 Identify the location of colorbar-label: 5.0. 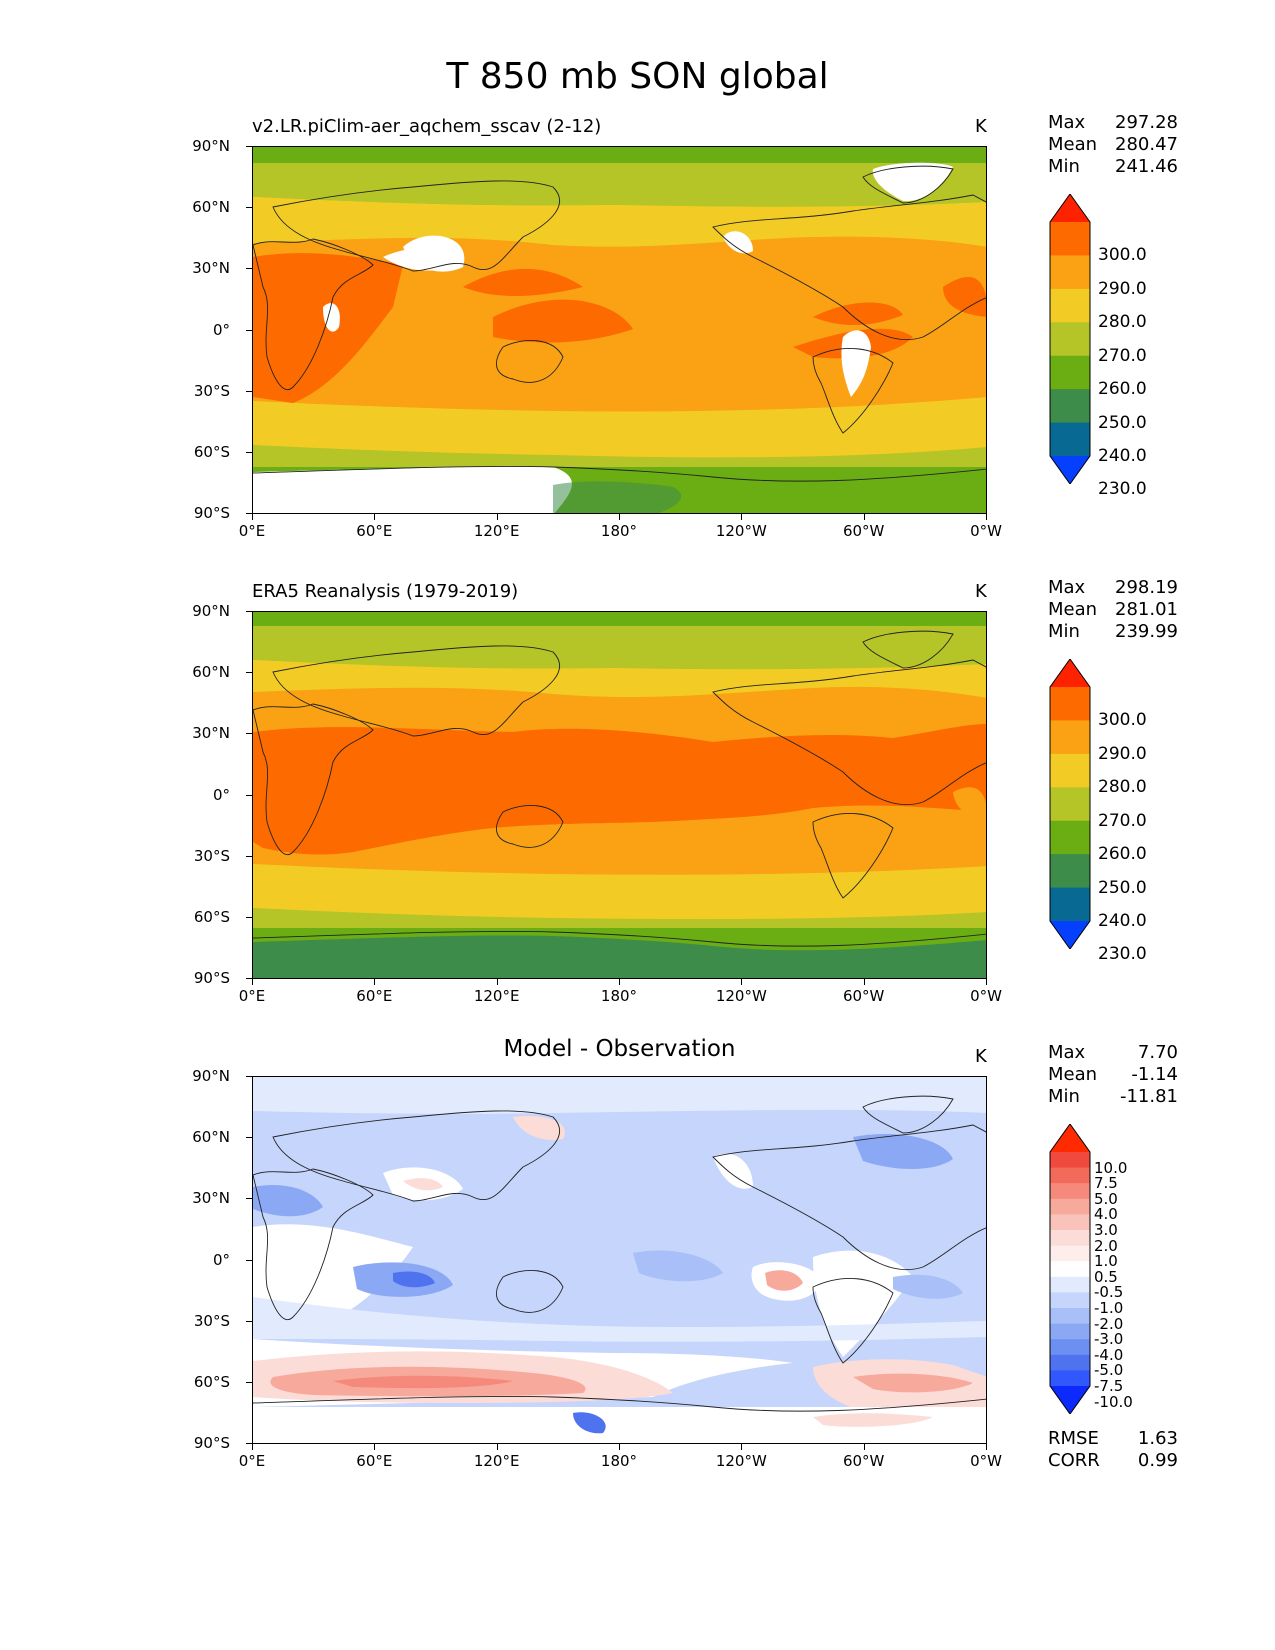
(1106, 1198).